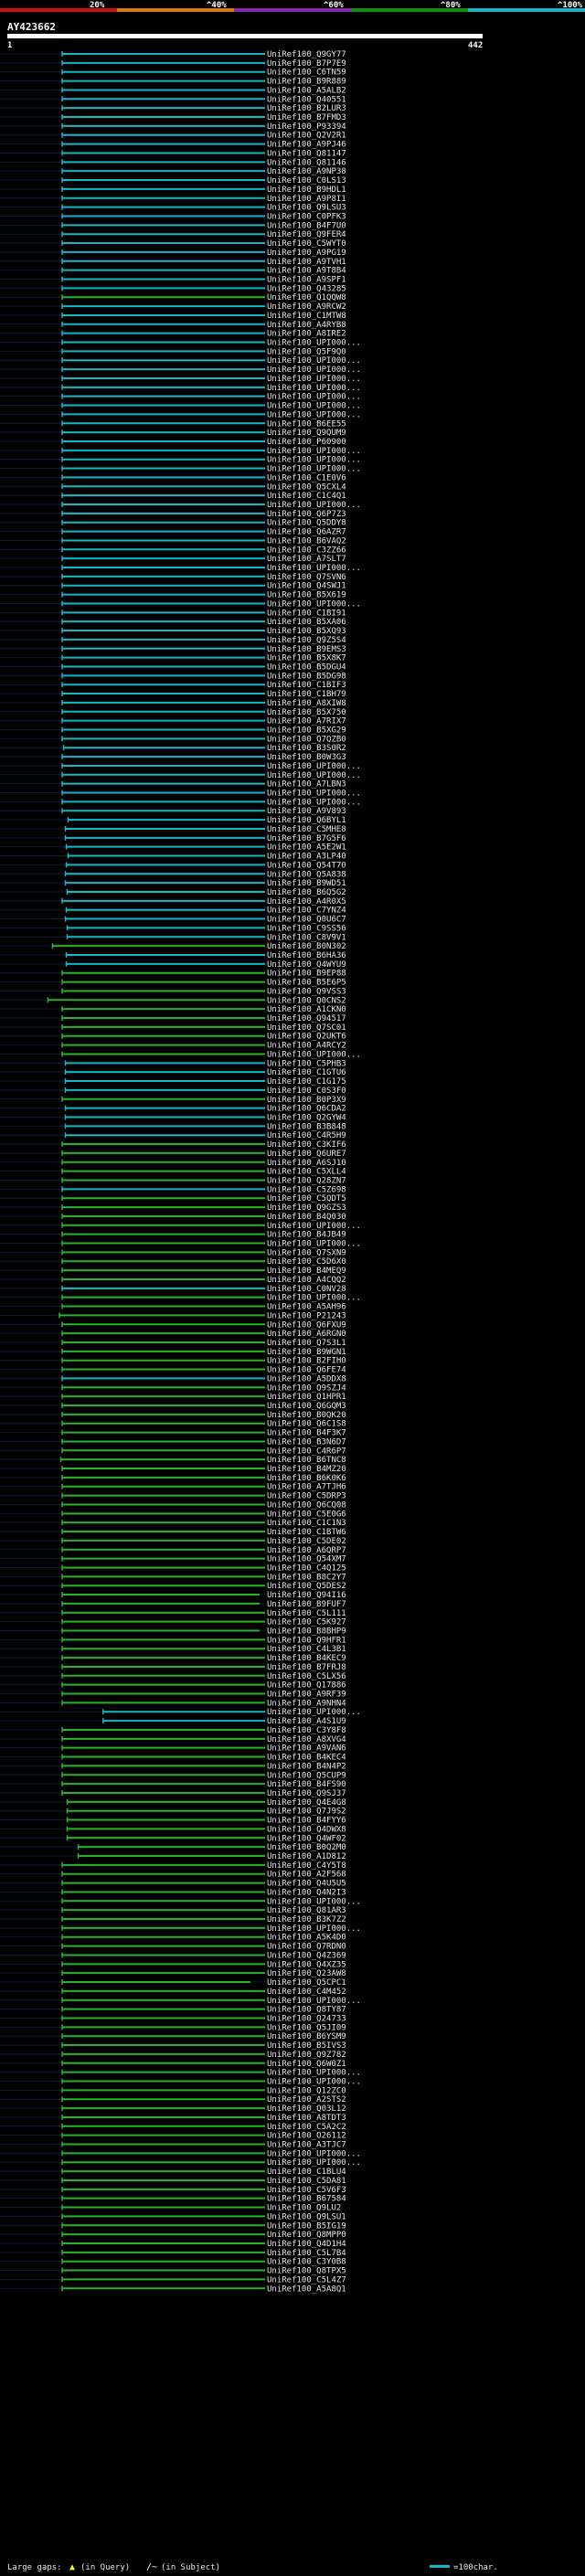  Describe the element at coordinates (307, 2199) in the screenshot. I see `hit-label: UniRef100_B67584` at that location.